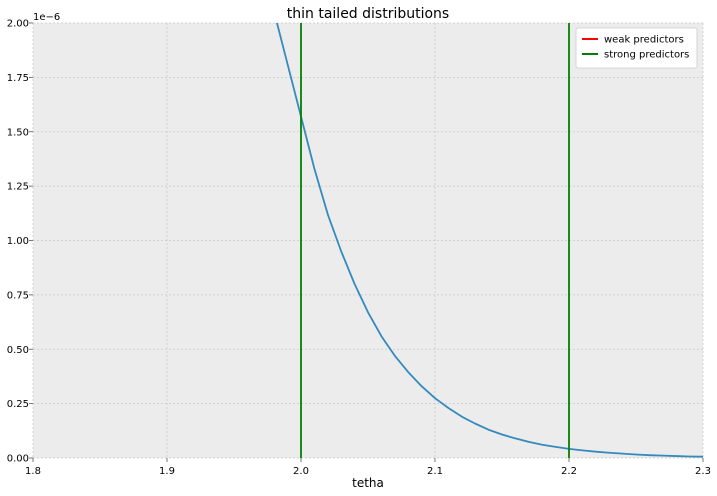  What do you see at coordinates (18, 350) in the screenshot?
I see `y-tick-label: 0.50` at bounding box center [18, 350].